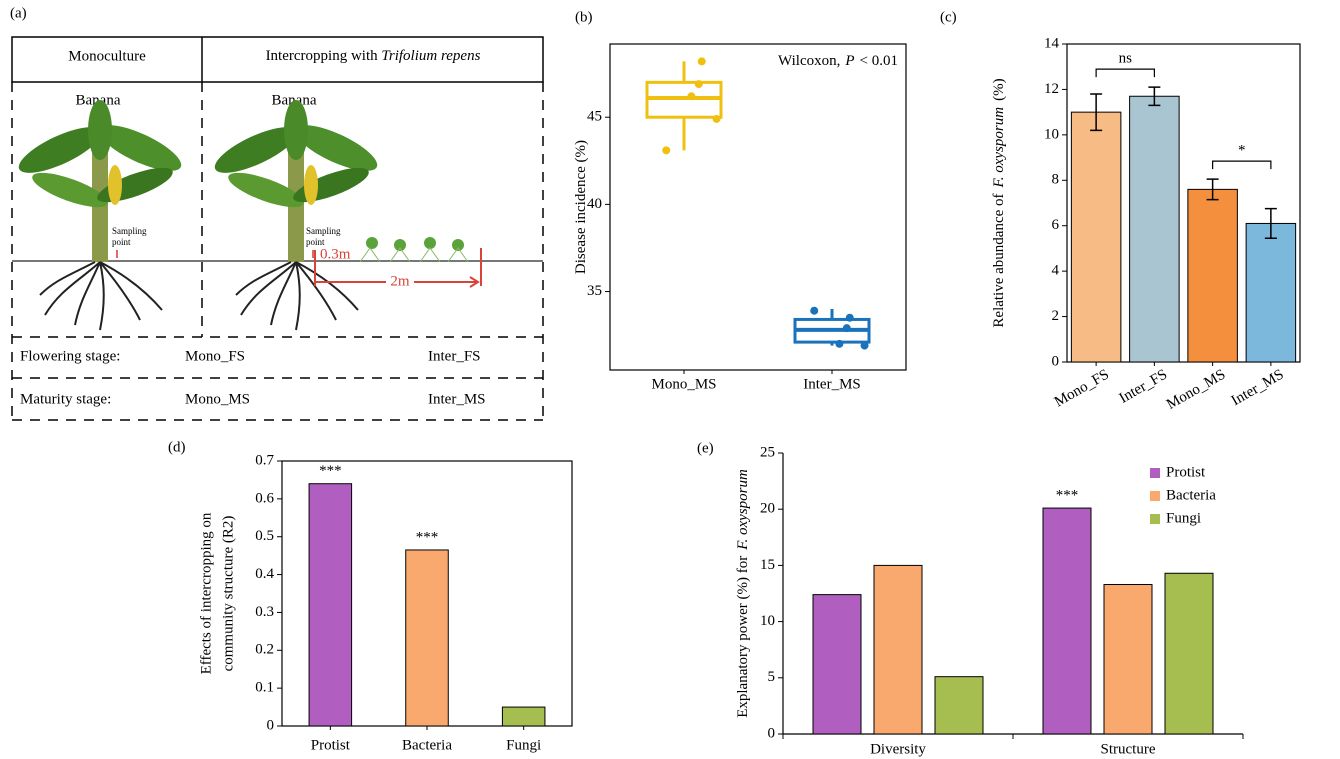 The width and height of the screenshot is (1340, 759). I want to click on annotation-part: P, so click(849, 61).